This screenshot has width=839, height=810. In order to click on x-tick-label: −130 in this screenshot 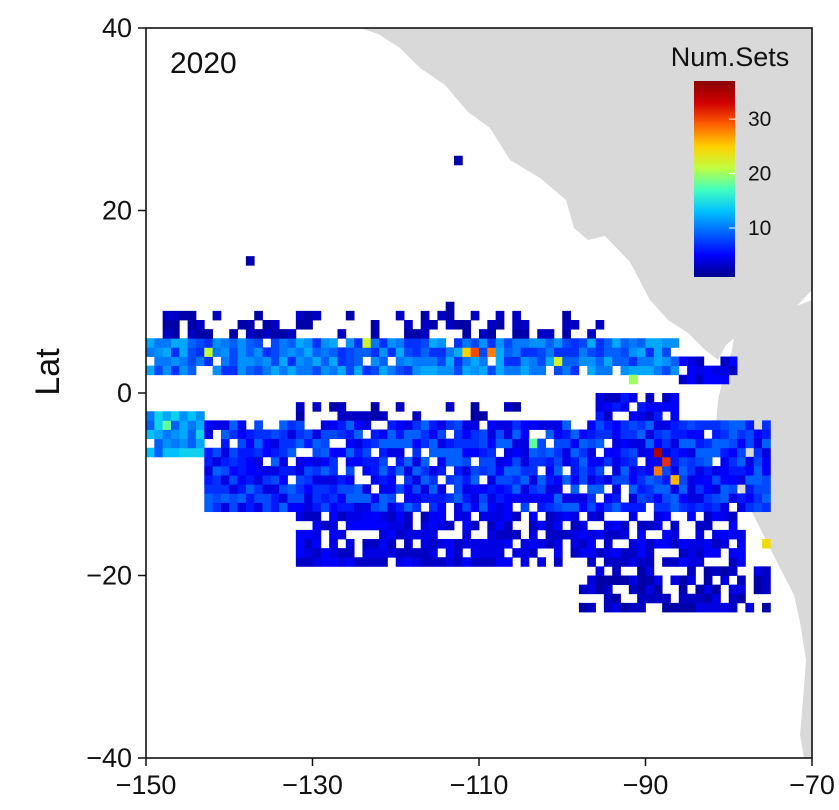, I will do `click(312, 785)`.